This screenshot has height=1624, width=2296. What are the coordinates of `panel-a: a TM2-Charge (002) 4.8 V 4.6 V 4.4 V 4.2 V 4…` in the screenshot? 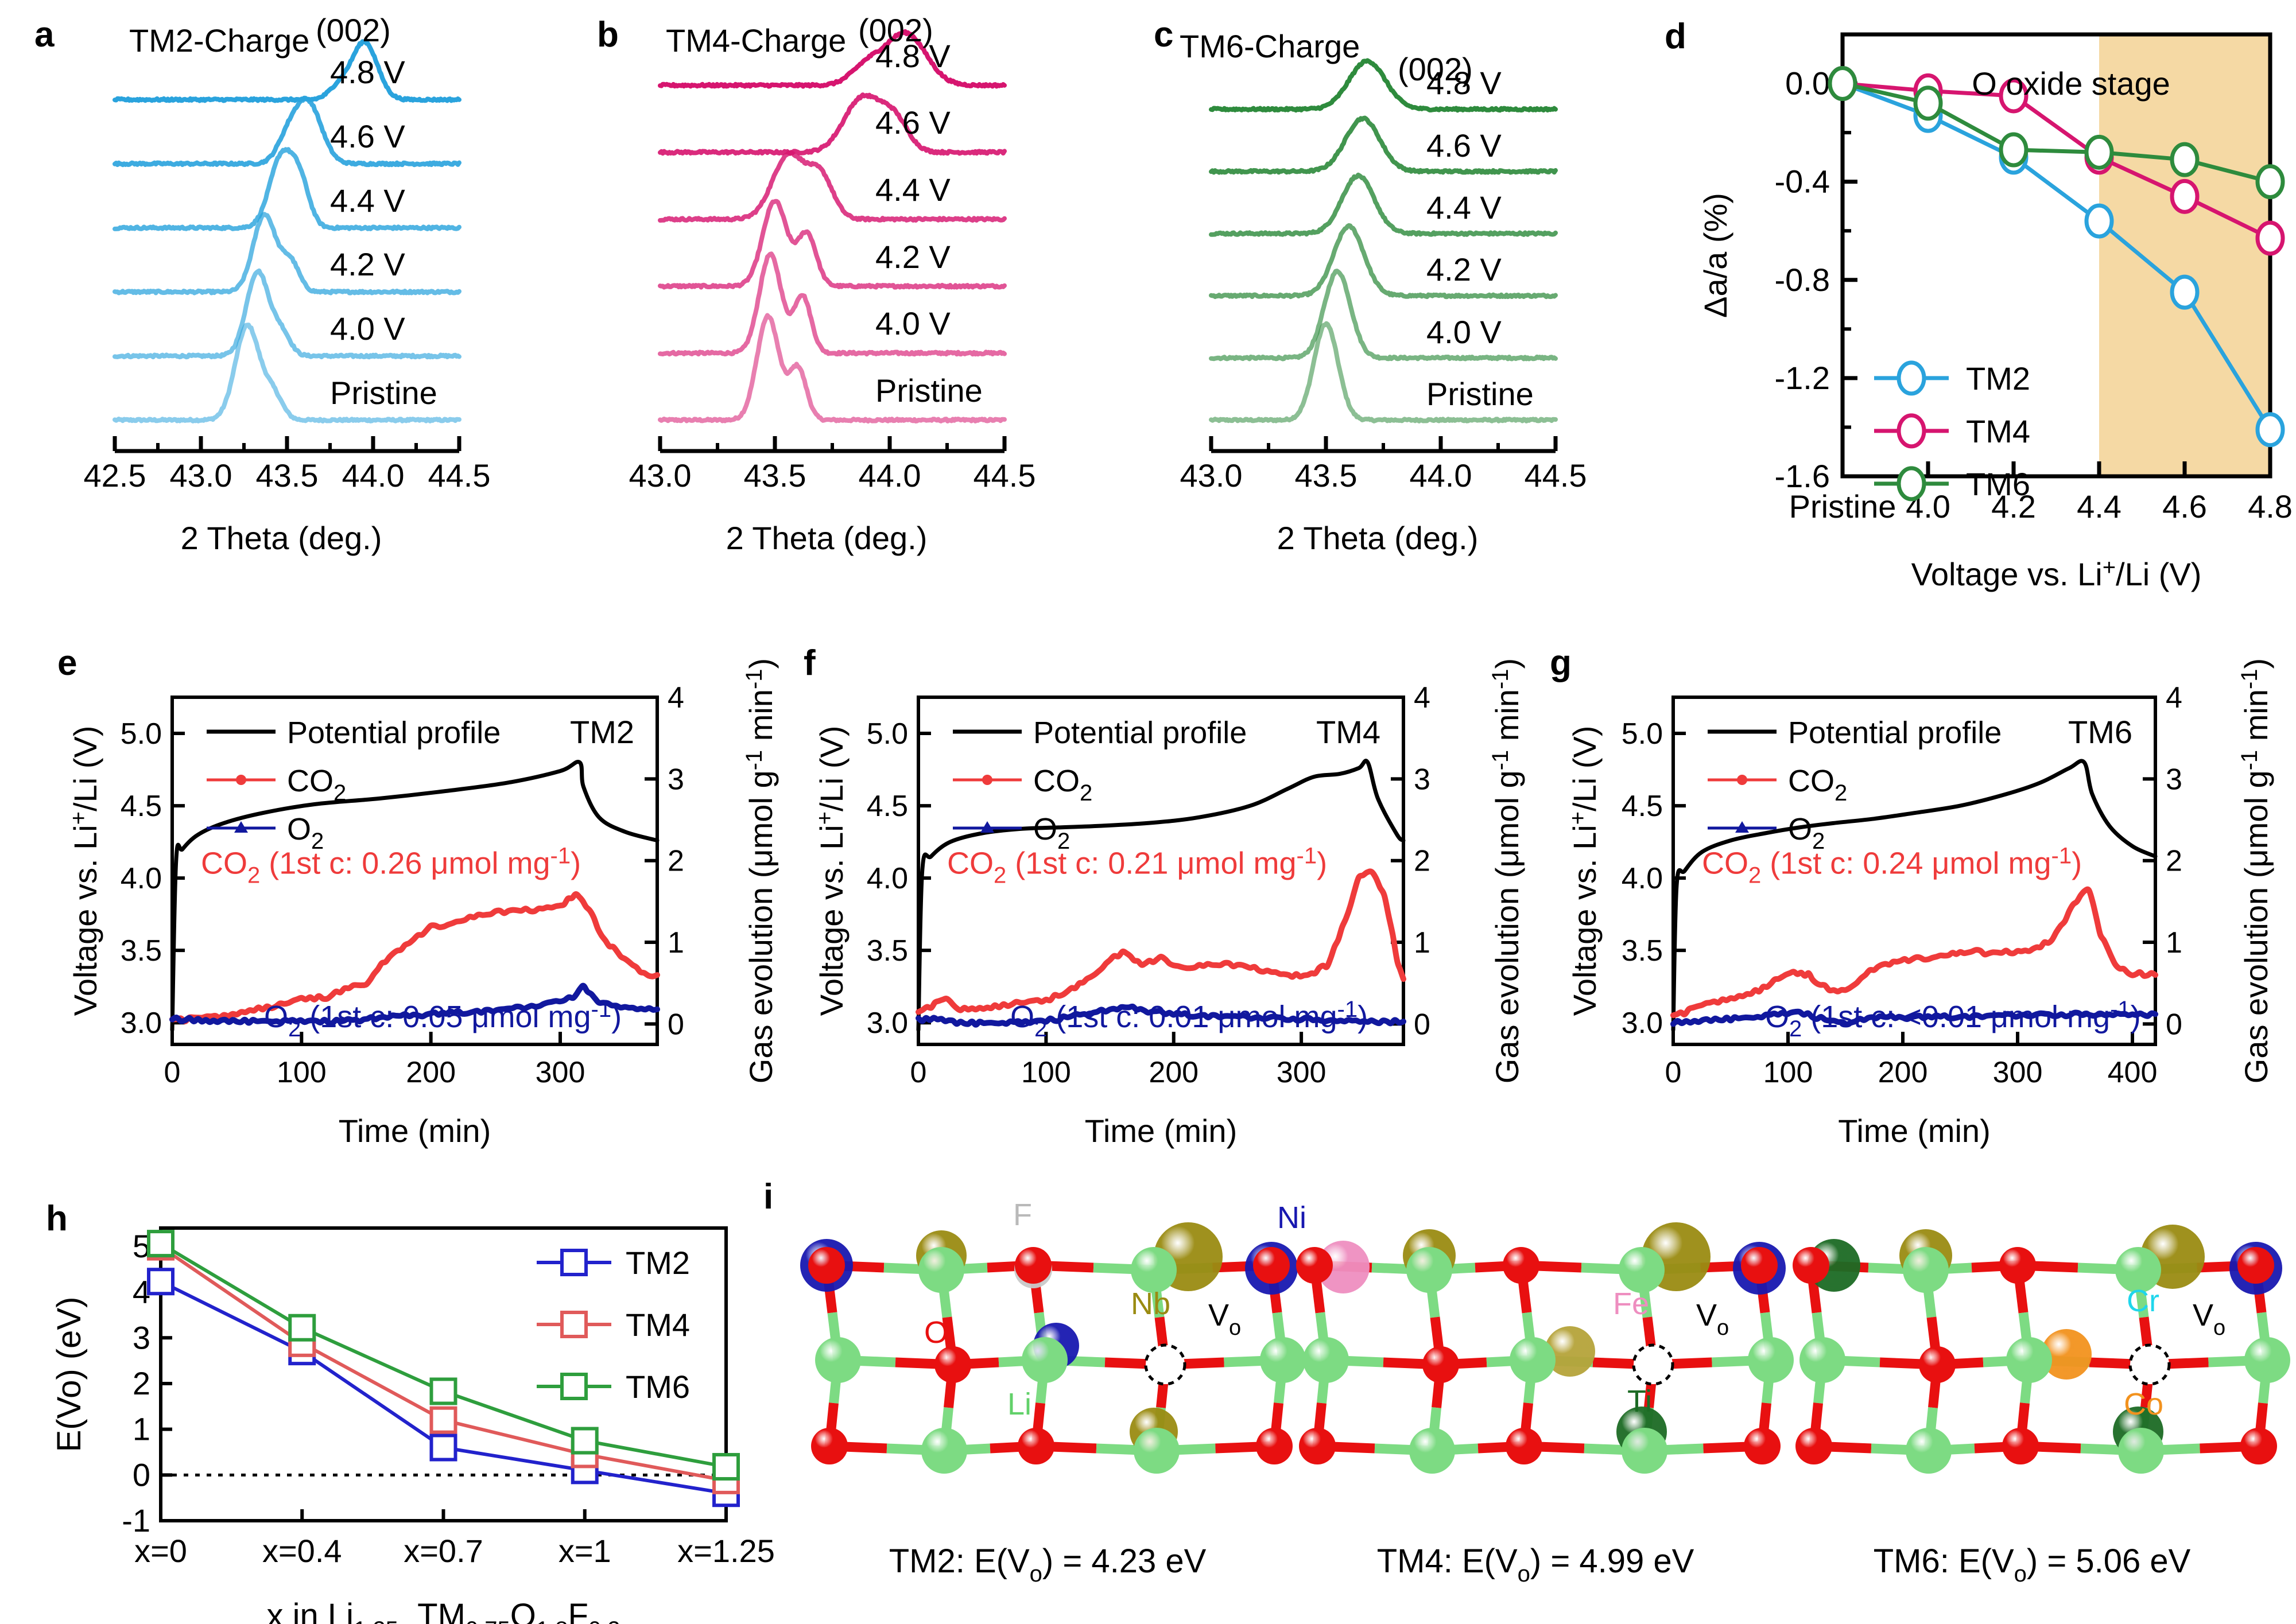 It's located at (321, 287).